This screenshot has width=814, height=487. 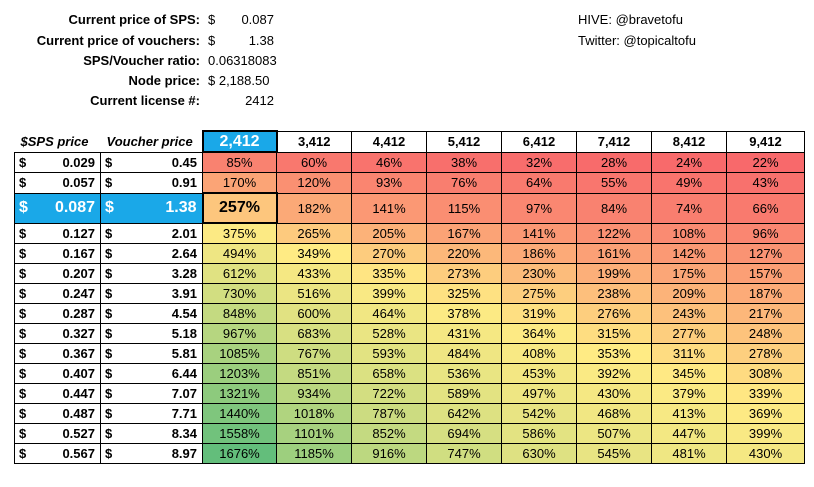 What do you see at coordinates (765, 162) in the screenshot?
I see `roi-percent-cell: 22%` at bounding box center [765, 162].